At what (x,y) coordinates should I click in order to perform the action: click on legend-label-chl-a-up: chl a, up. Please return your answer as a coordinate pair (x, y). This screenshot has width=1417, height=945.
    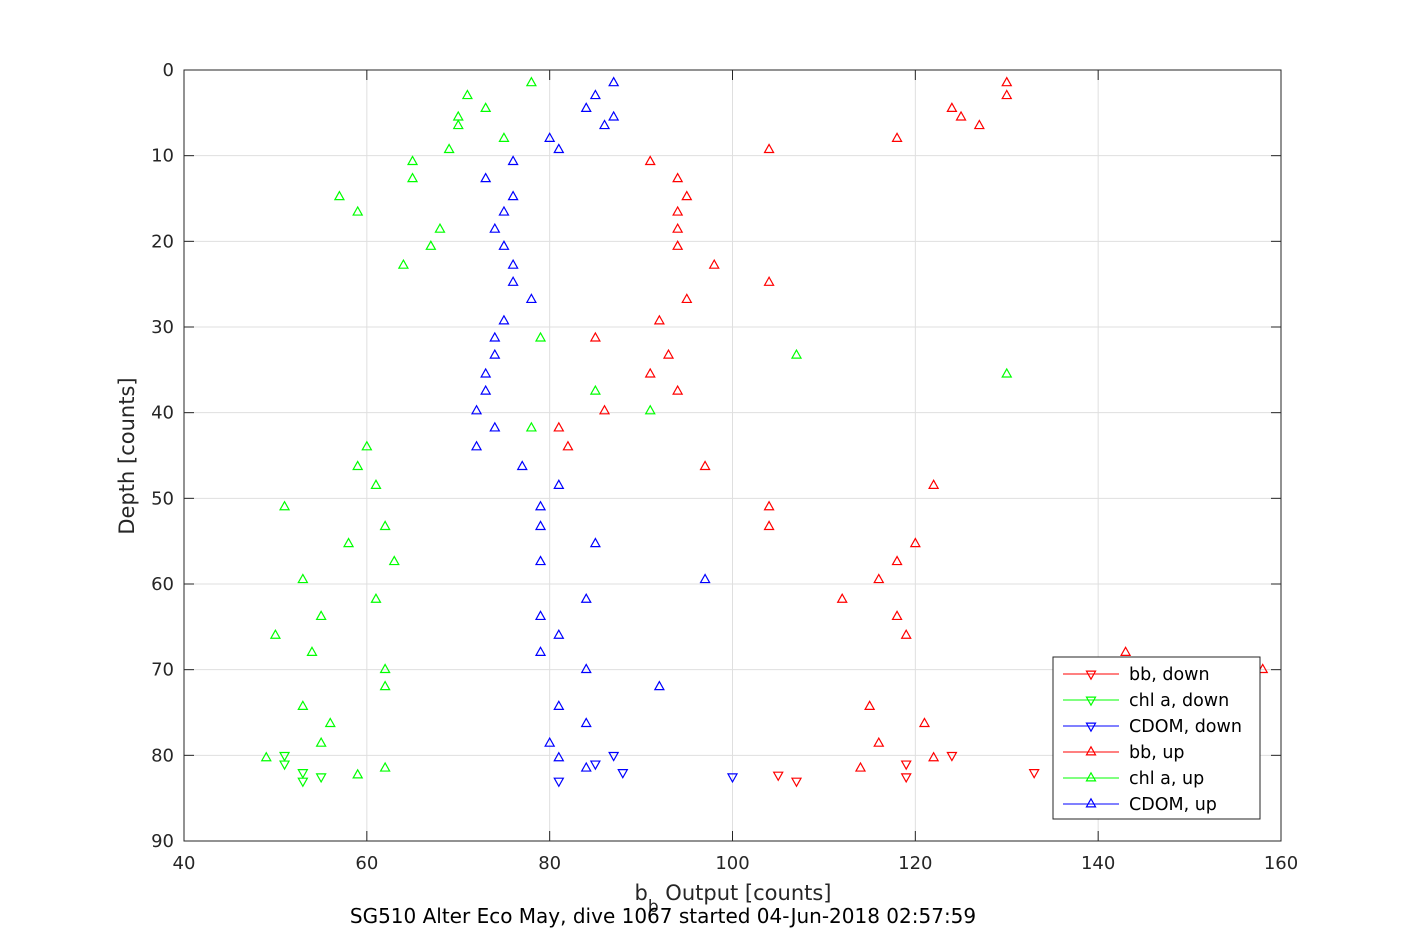
    Looking at the image, I should click on (1166, 779).